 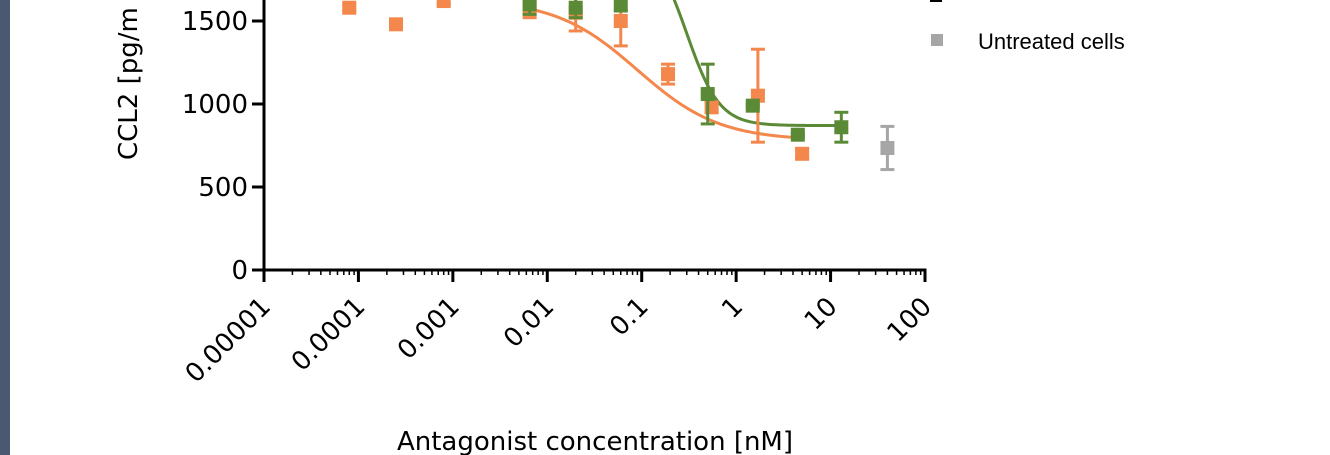 What do you see at coordinates (429, 329) in the screenshot?
I see `x-tick-label: 0.001` at bounding box center [429, 329].